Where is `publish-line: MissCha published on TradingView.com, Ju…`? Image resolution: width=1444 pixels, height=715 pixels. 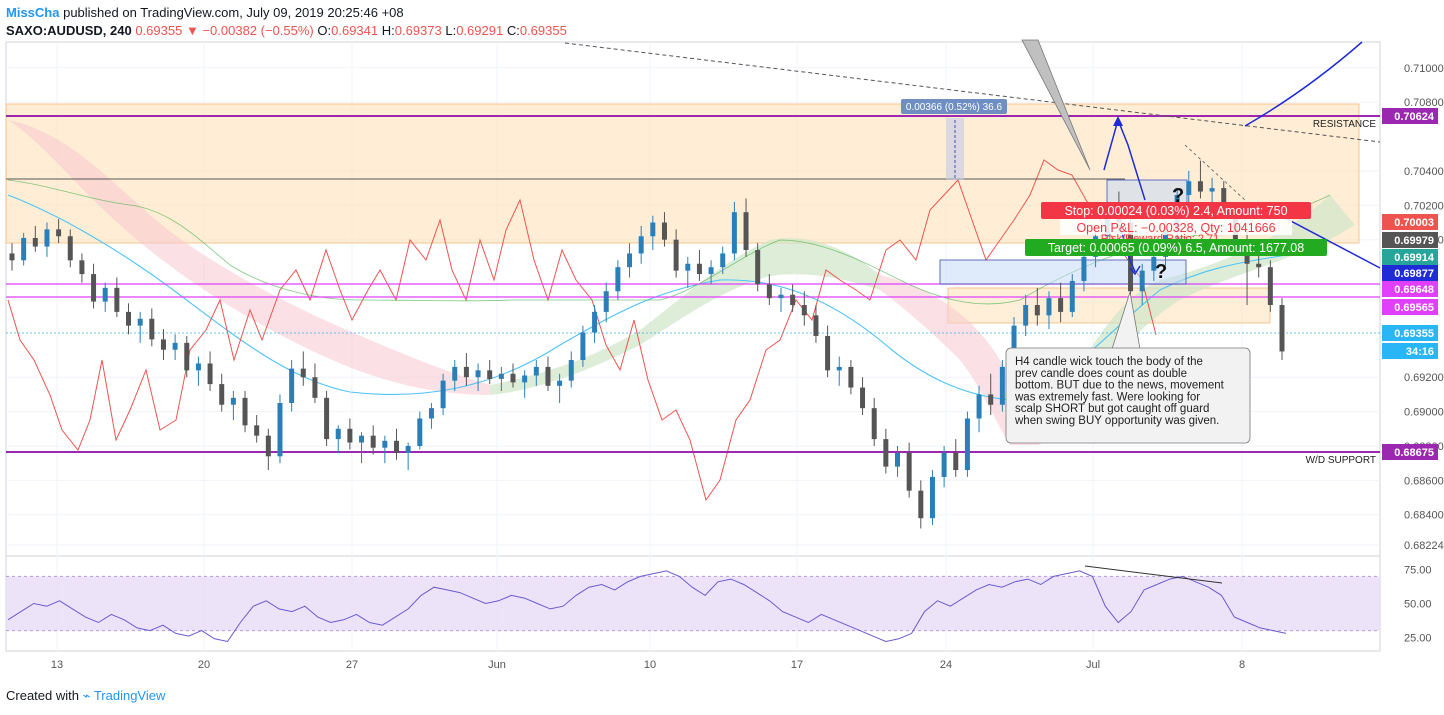
publish-line: MissCha published on TradingView.com, Ju… is located at coordinates (286, 13).